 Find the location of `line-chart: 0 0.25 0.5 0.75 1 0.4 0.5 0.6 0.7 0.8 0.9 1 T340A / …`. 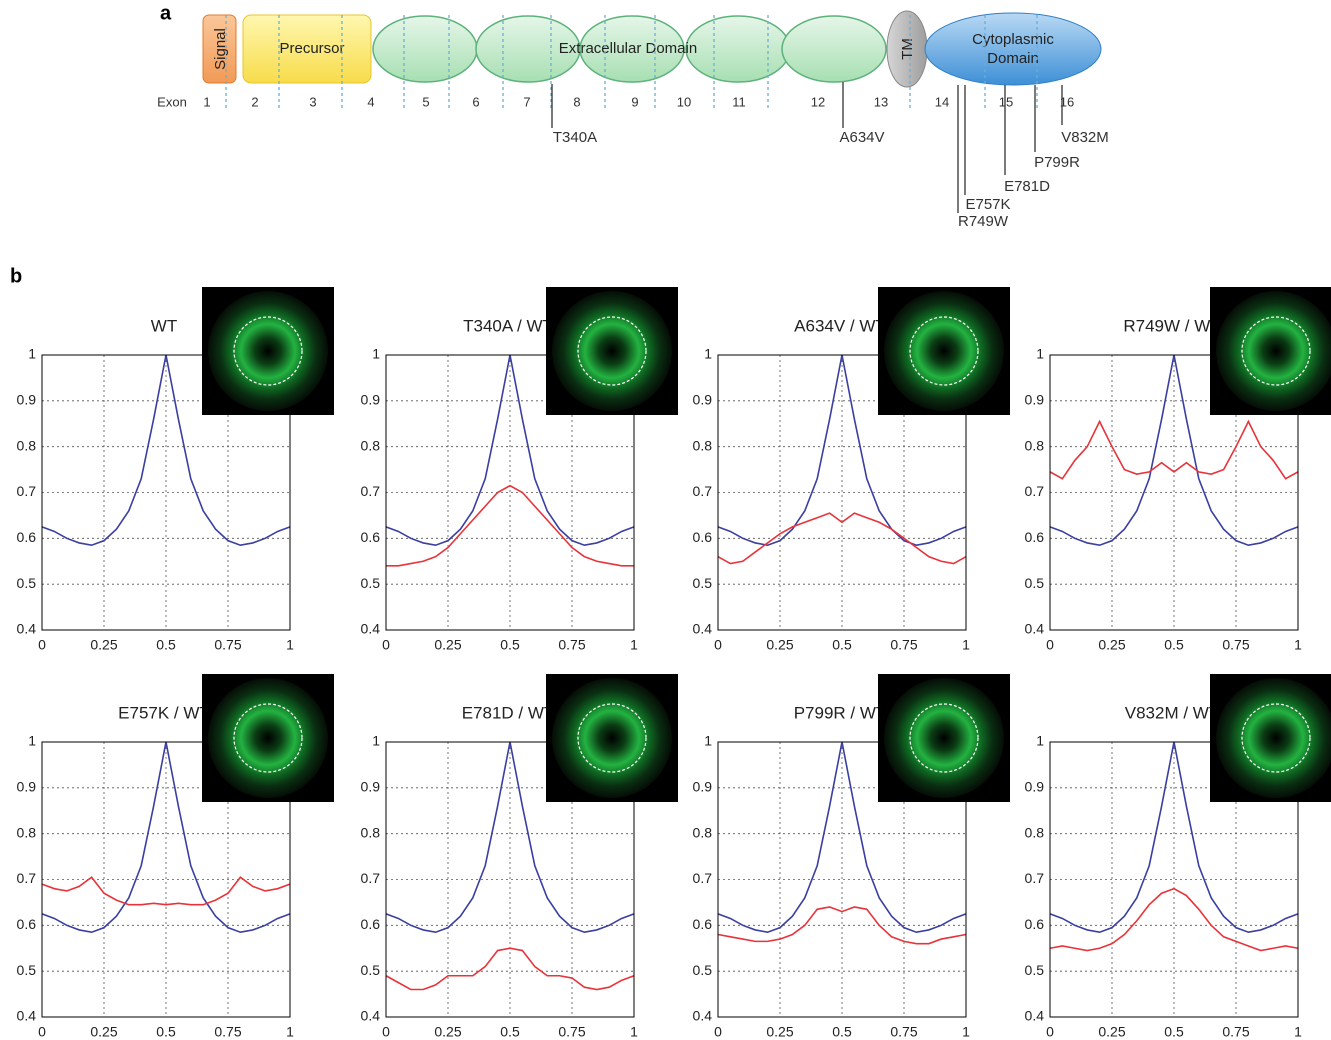

line-chart: 0 0.25 0.5 0.75 1 0.4 0.5 0.6 0.7 0.8 0.9 1 T340A / … is located at coordinates (519, 470).